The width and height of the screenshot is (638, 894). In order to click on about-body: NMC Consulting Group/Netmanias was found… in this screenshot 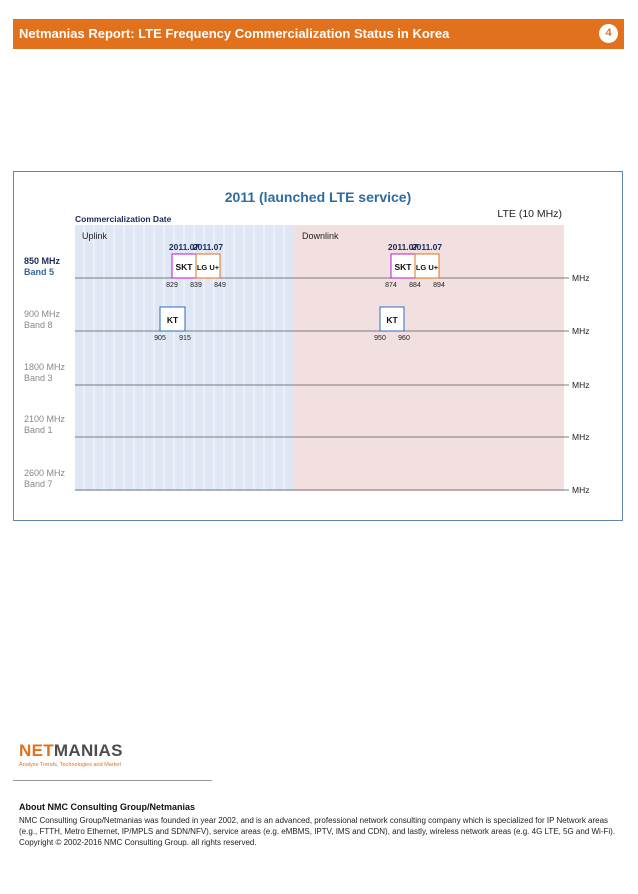, I will do `click(319, 831)`.